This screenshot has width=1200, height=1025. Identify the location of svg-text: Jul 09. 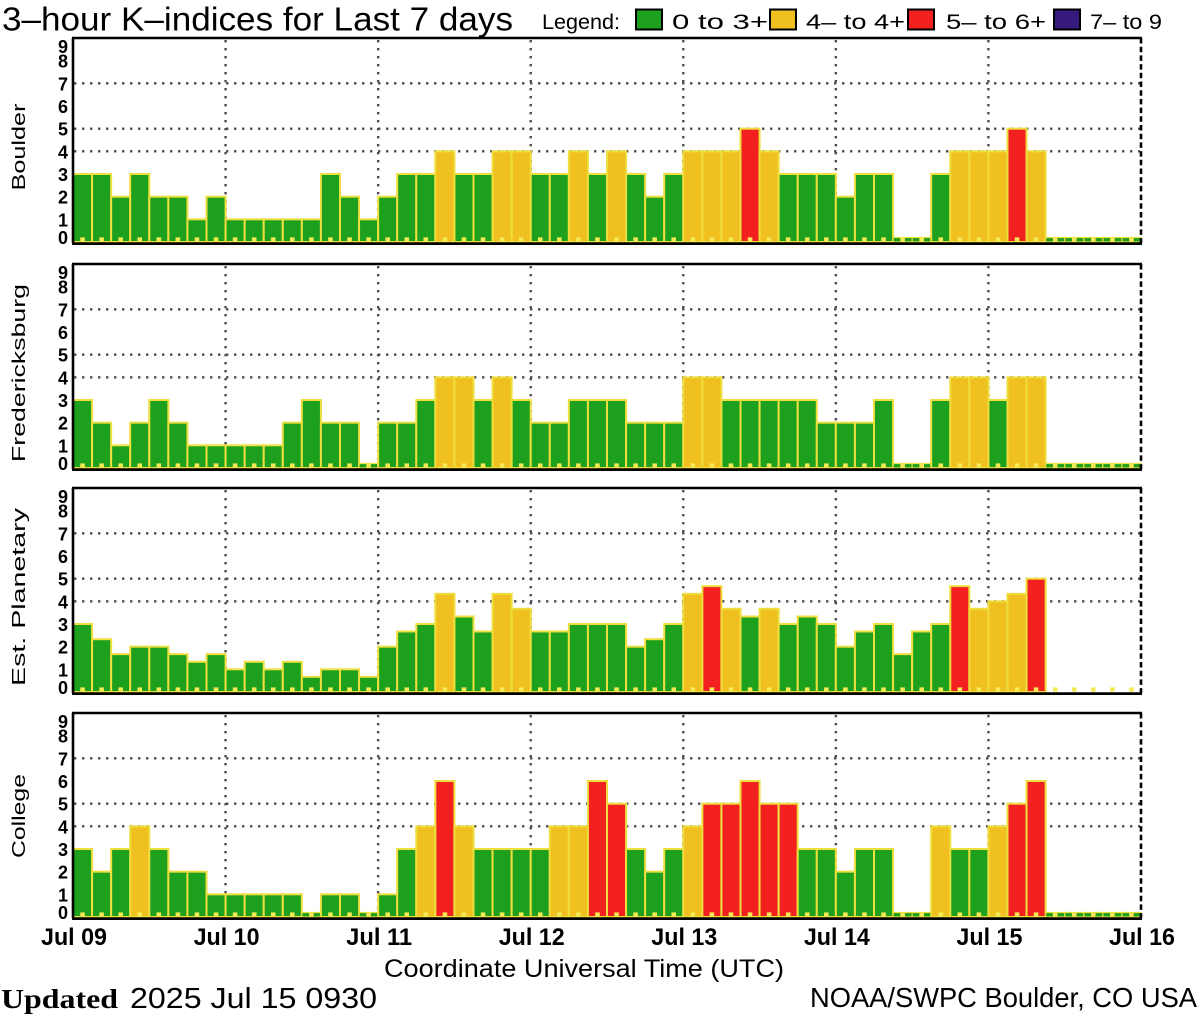
(74, 937).